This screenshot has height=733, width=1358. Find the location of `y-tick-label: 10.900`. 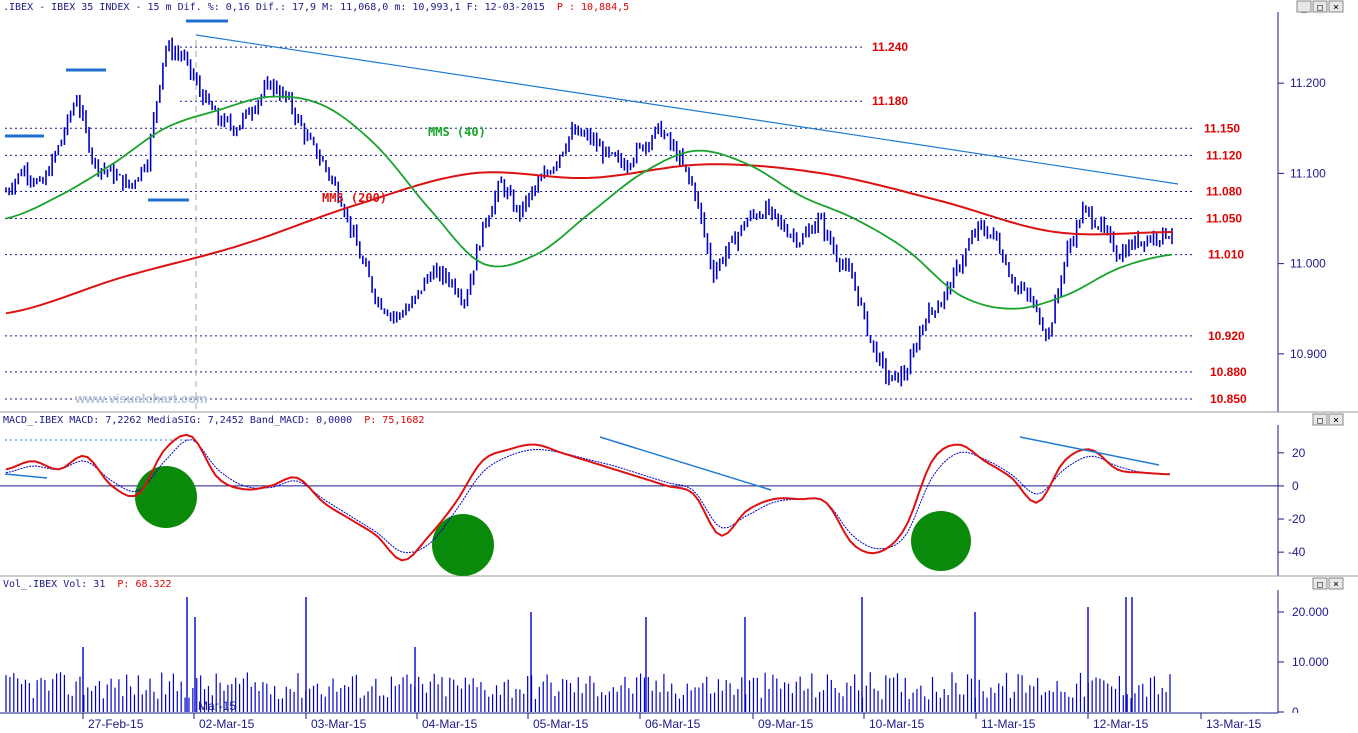

y-tick-label: 10.900 is located at coordinates (1308, 354).